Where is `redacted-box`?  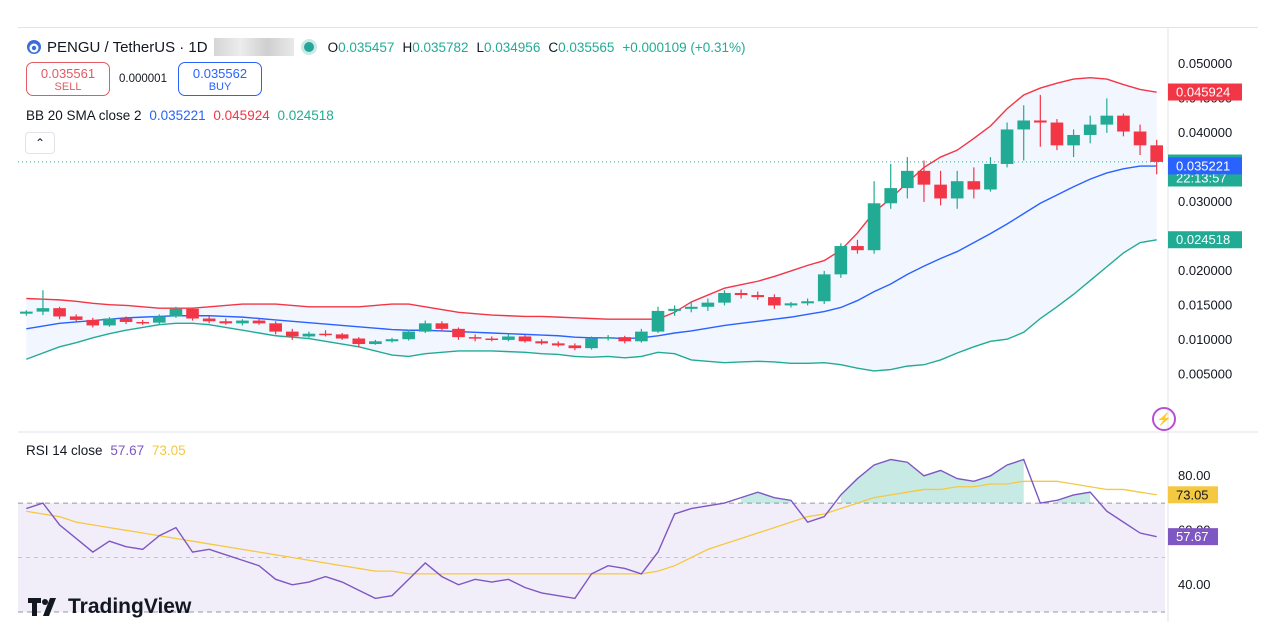 redacted-box is located at coordinates (253, 47).